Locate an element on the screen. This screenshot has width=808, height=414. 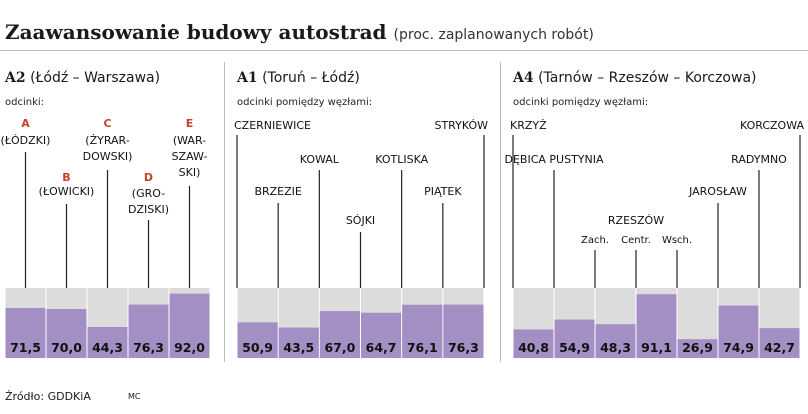
source-note: Źródło: GDDKiA is located at coordinates (48, 396).